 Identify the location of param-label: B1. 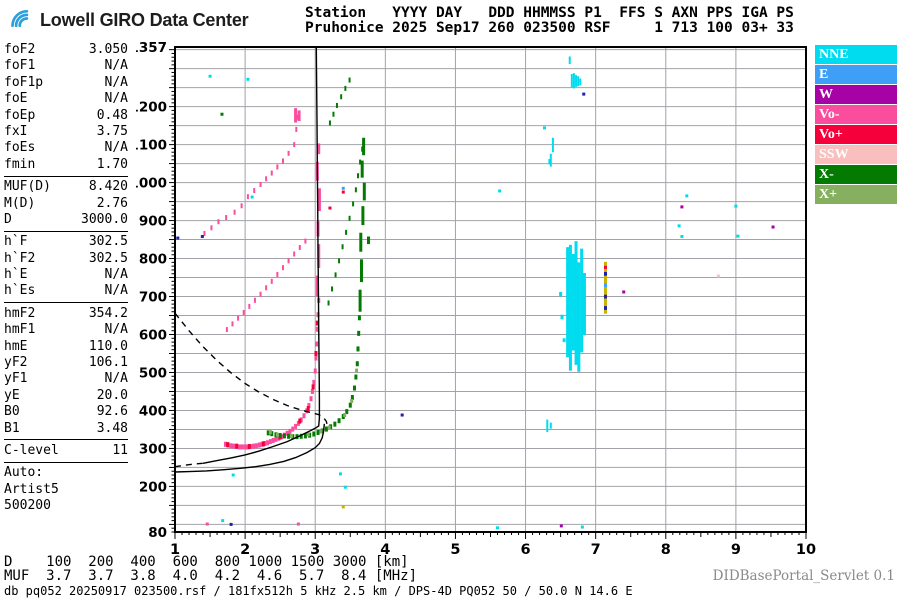
(12, 428).